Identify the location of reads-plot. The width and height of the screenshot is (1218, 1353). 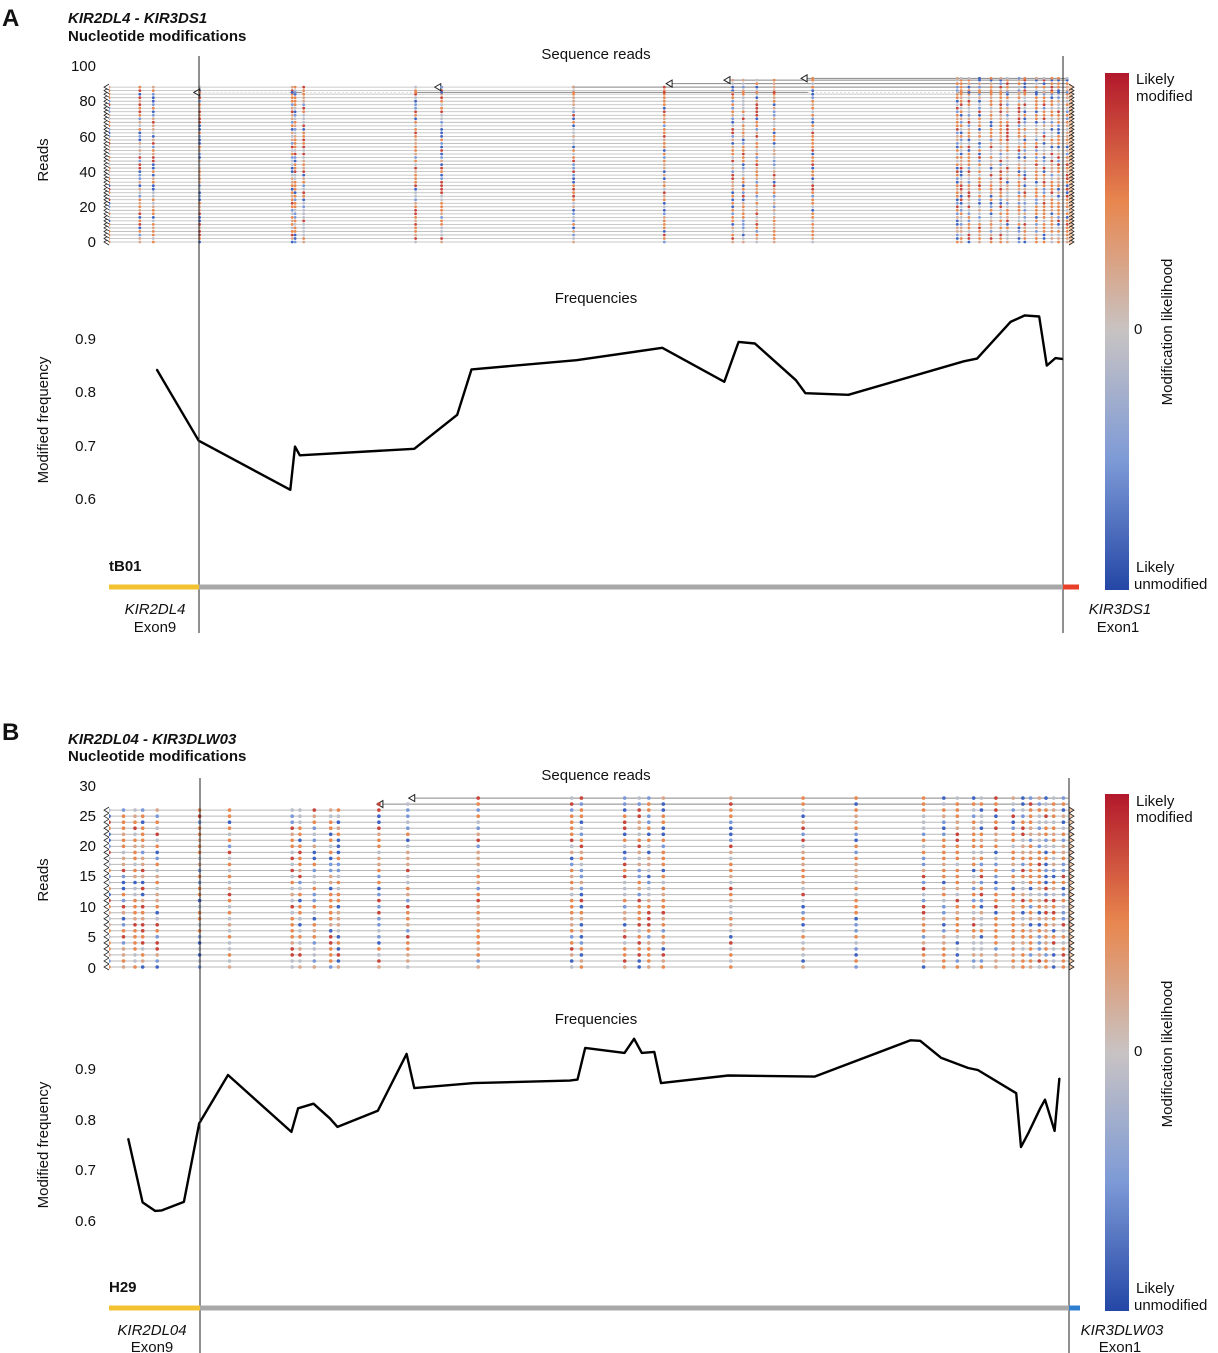
(589, 159).